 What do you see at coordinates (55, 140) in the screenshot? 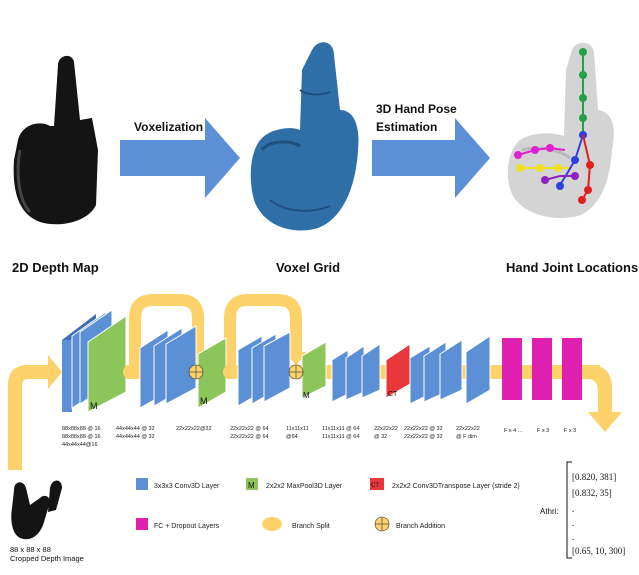
I see `depth-map-image` at bounding box center [55, 140].